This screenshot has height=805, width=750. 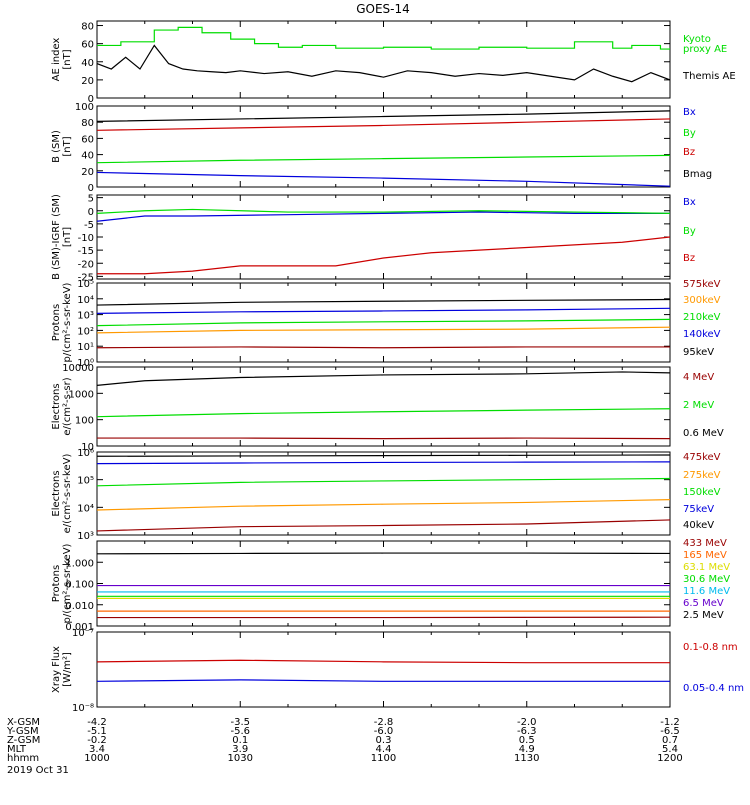 What do you see at coordinates (706, 579) in the screenshot?
I see `legend-label: 30.6 MeV` at bounding box center [706, 579].